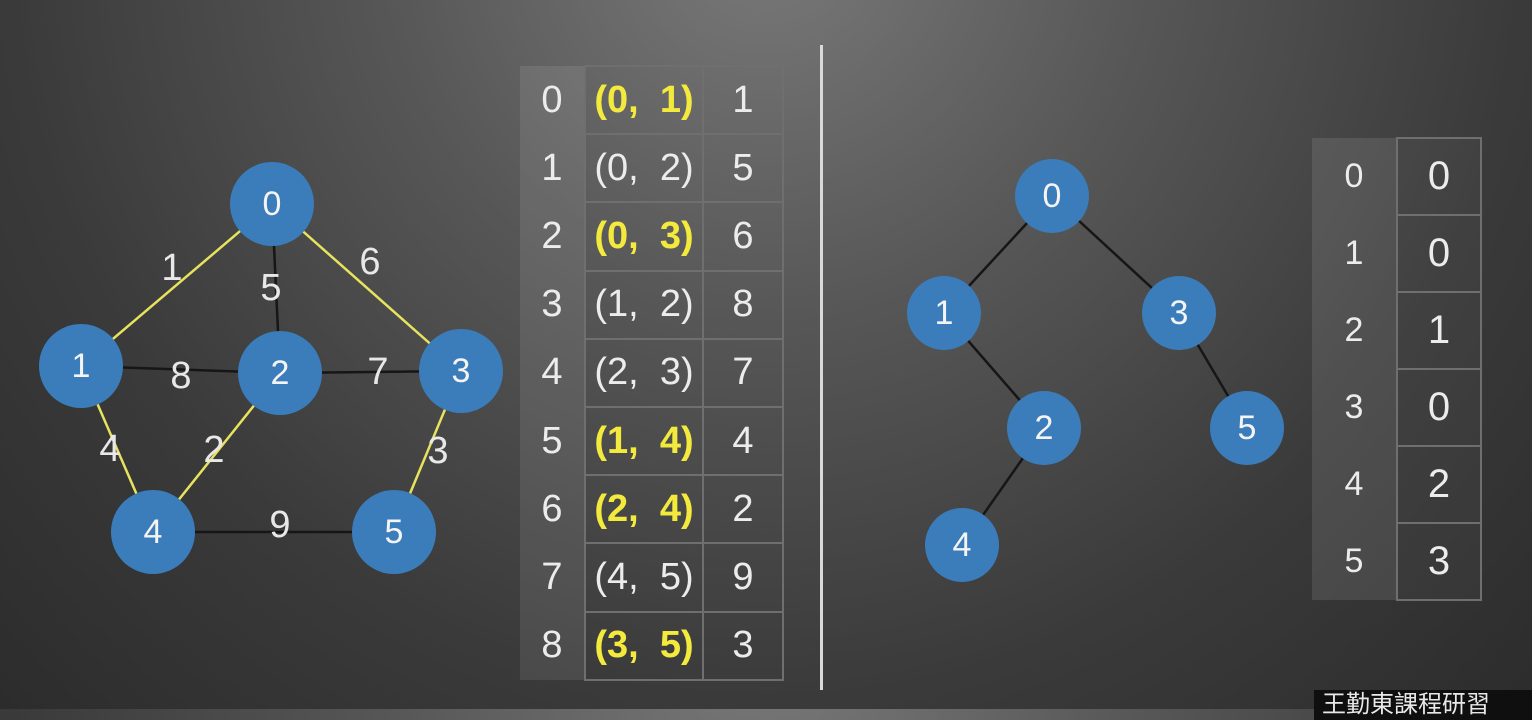 This screenshot has width=1532, height=720. Describe the element at coordinates (821, 367) in the screenshot. I see `section-divider` at that location.